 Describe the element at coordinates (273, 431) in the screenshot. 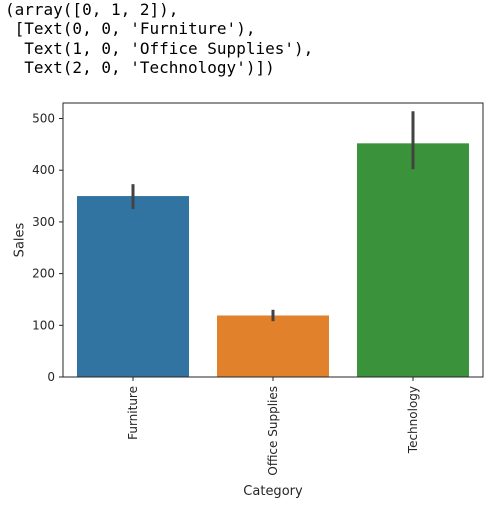

I see `x-tick-label: Office Supplies` at that location.